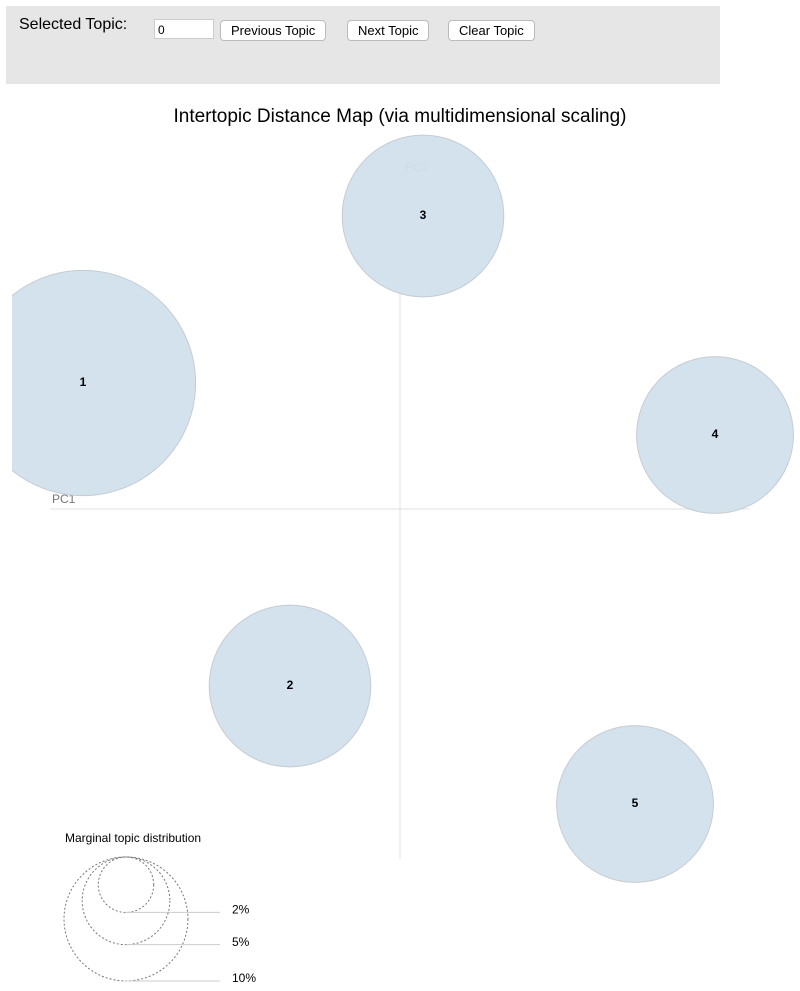  I want to click on next-button: Next Topic, so click(388, 30).